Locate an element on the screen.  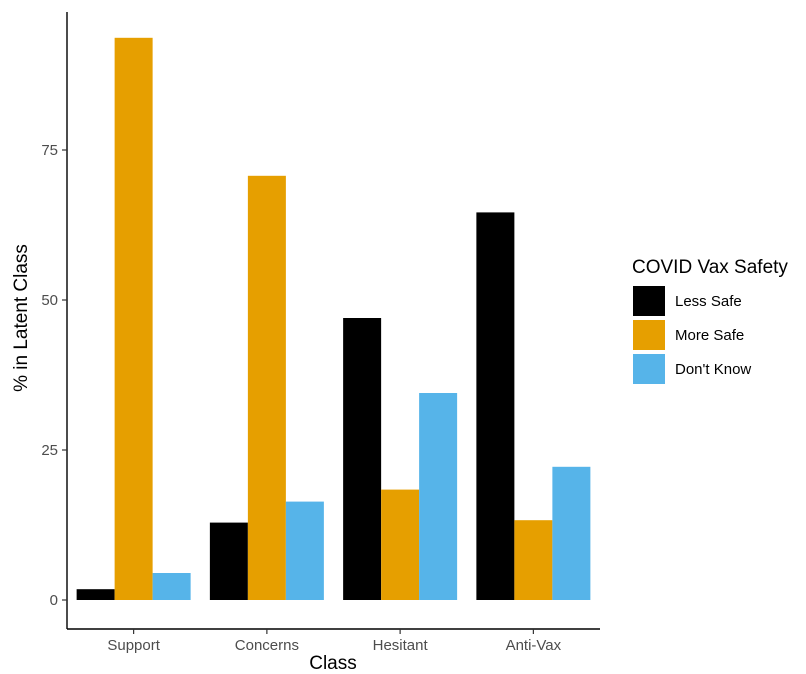
bar-hesitant-don-t-know is located at coordinates (438, 496).